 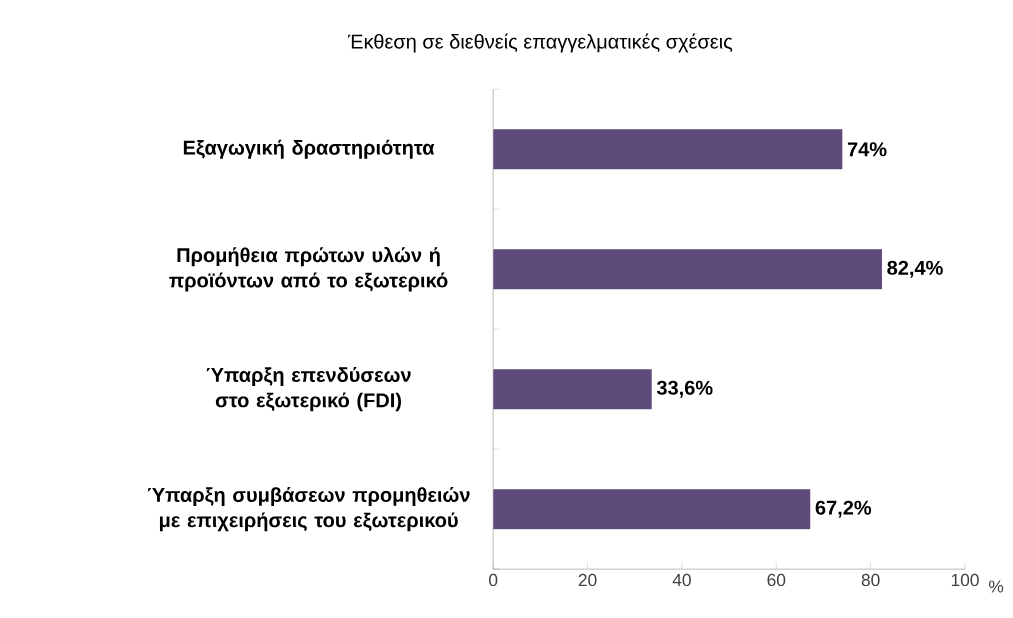 I want to click on x-tick-label: 60, so click(x=776, y=579).